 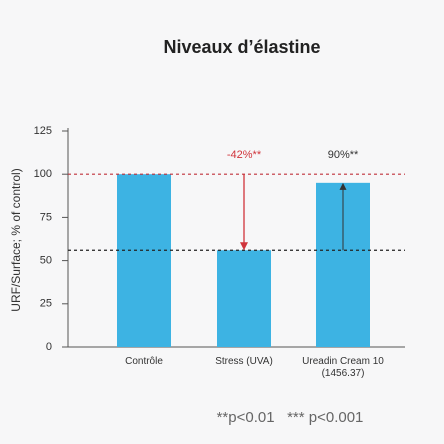 I want to click on y-tick-label: 50, so click(x=46, y=261).